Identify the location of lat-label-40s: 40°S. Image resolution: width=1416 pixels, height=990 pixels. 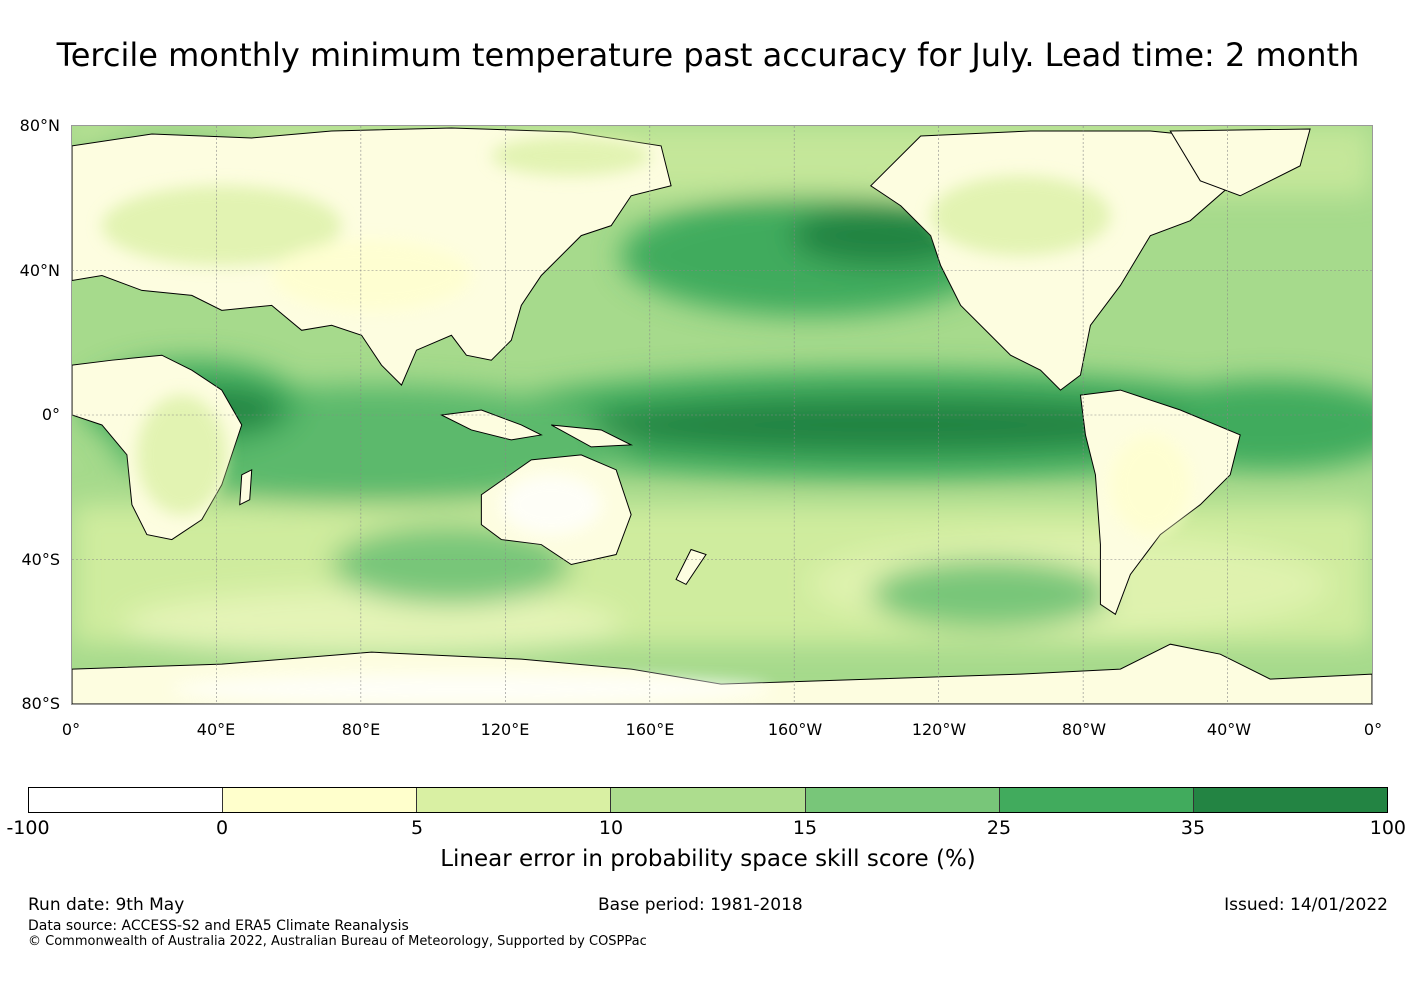
(40, 559).